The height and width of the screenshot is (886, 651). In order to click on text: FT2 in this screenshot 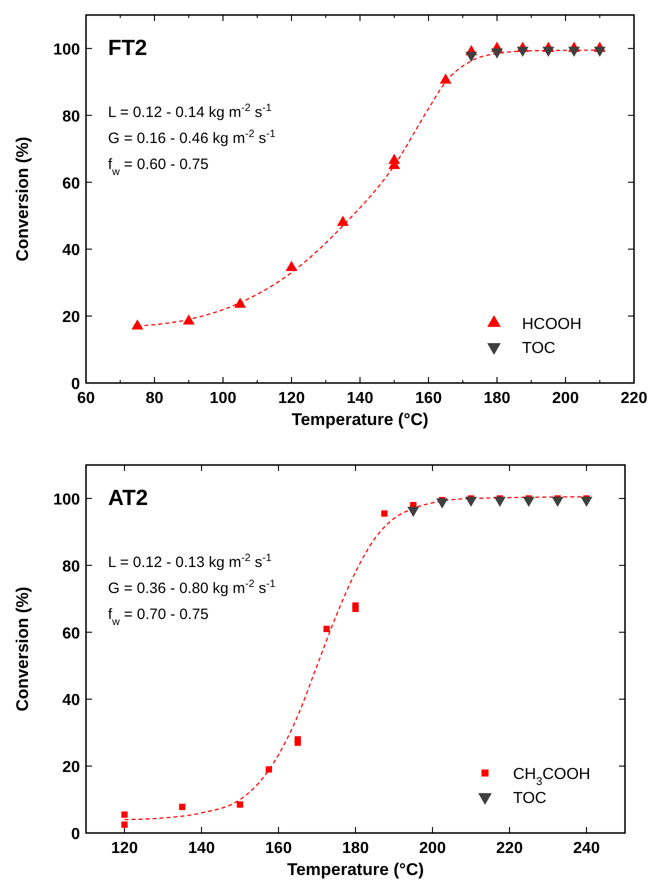, I will do `click(128, 47)`.